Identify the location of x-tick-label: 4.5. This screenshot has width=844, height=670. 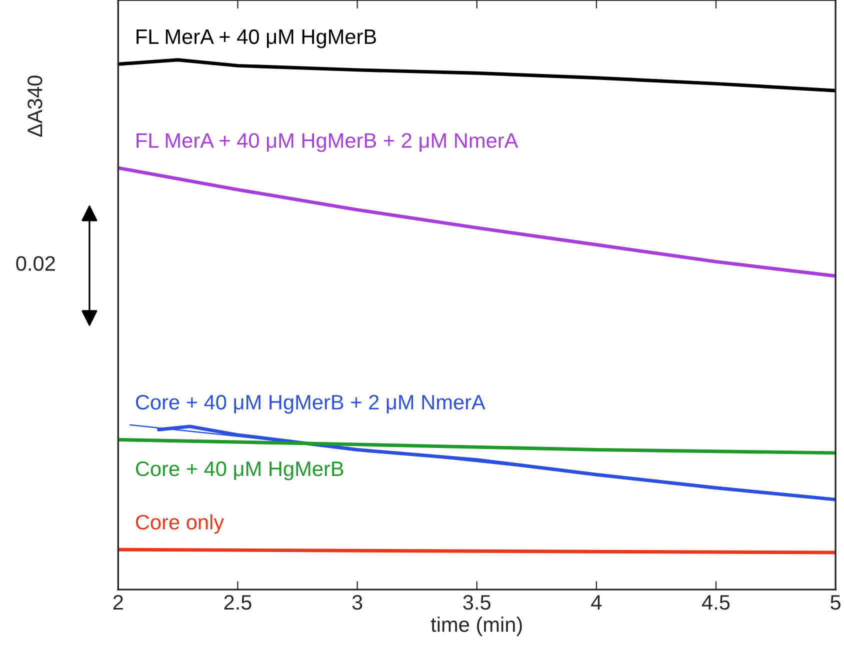
(716, 602).